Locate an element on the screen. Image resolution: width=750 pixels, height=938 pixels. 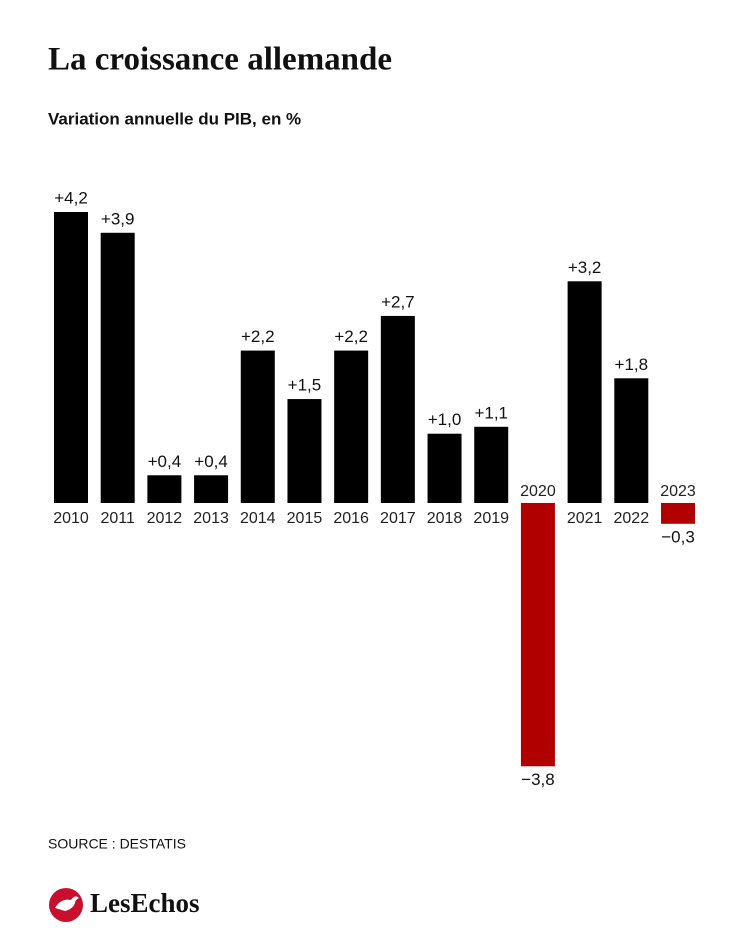
value-label: +1,0 is located at coordinates (445, 419).